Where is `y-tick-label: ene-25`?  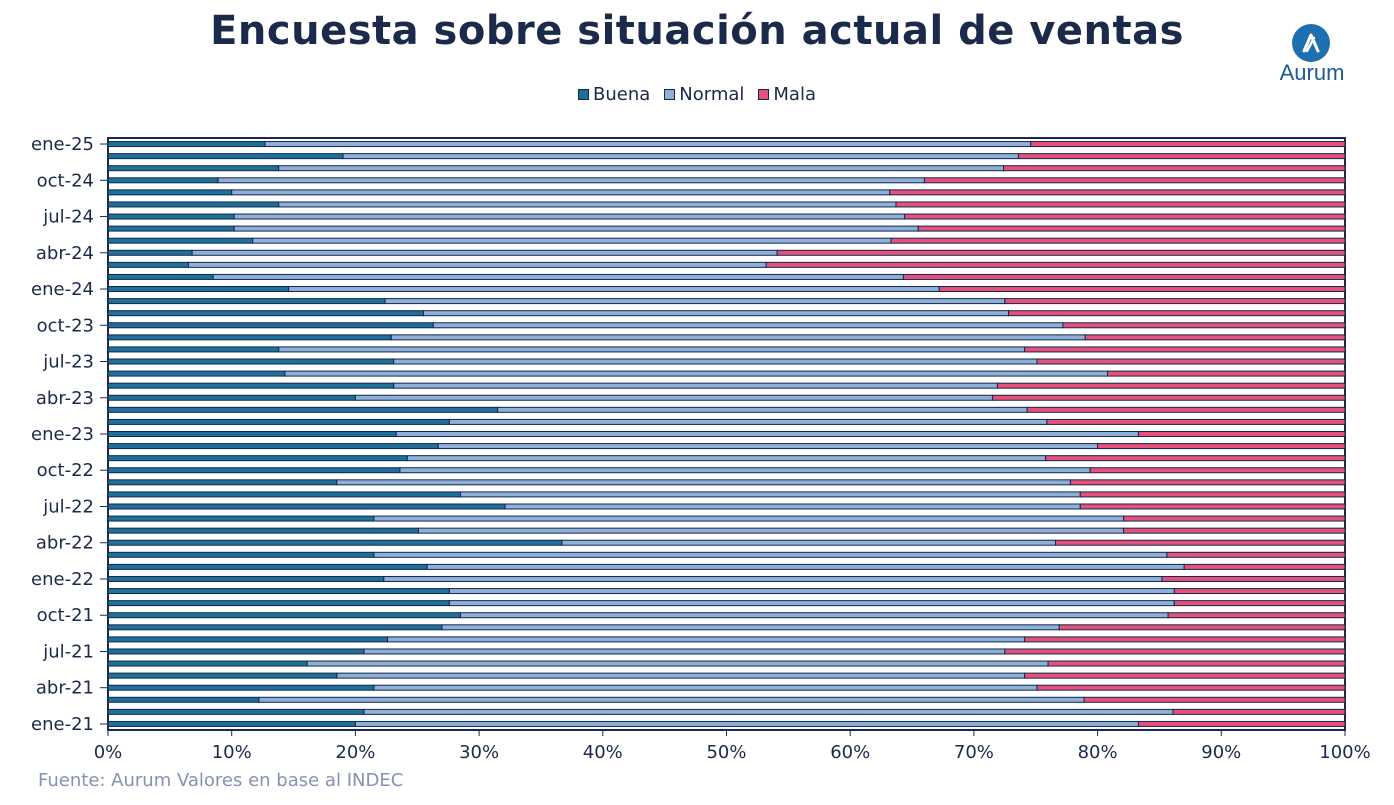
y-tick-label: ene-25 is located at coordinates (62, 144).